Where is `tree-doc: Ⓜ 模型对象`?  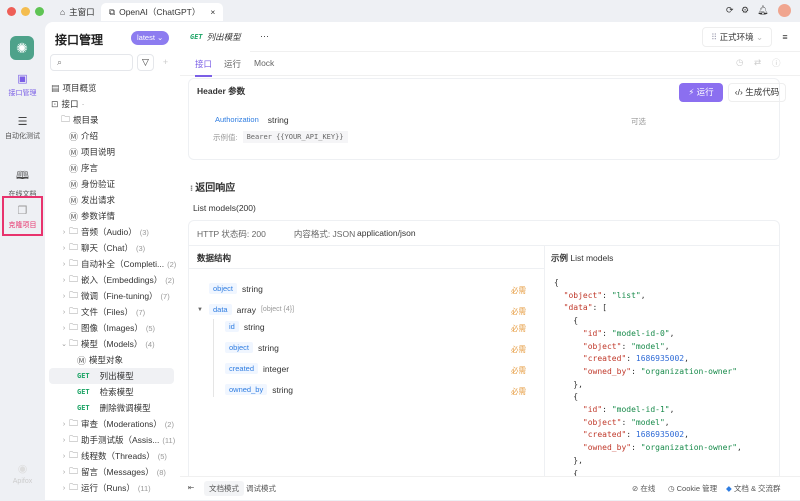 tree-doc: Ⓜ 模型对象 is located at coordinates (112, 360).